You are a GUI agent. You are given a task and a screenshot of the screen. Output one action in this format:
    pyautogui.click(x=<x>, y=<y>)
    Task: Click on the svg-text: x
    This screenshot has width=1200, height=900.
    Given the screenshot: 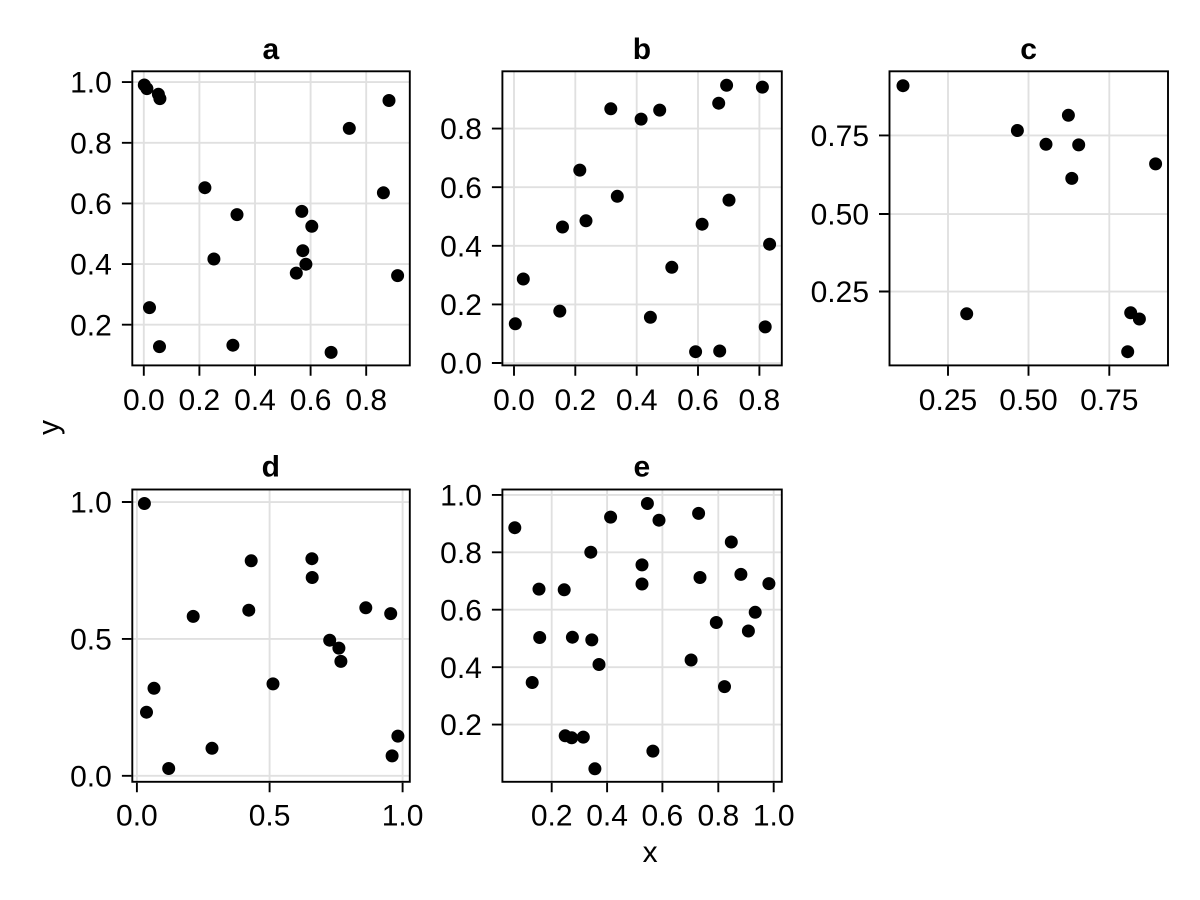 What is the action you would take?
    pyautogui.click(x=650, y=852)
    